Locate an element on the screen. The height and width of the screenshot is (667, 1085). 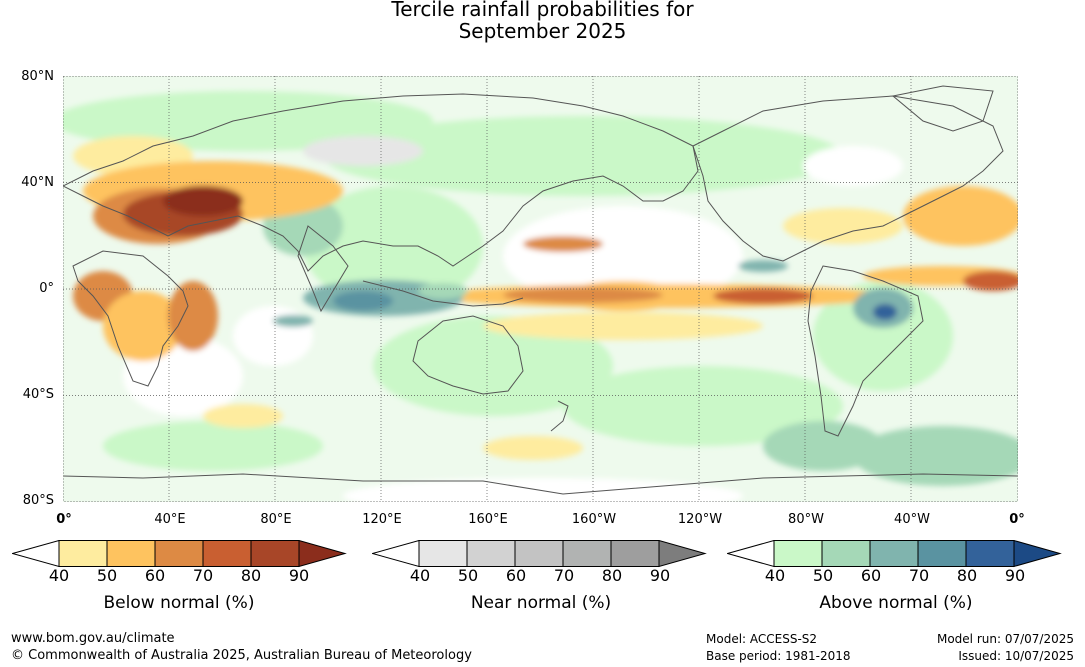
lat-label-80n: 80°N is located at coordinates (37, 76).